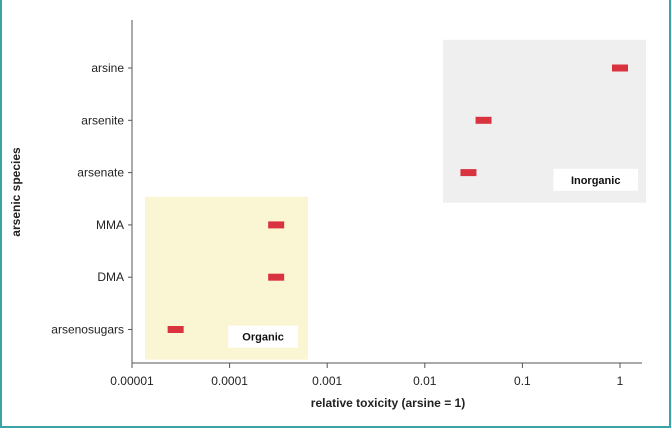 The image size is (671, 430). What do you see at coordinates (100, 173) in the screenshot?
I see `y-tick-label: arsenate` at bounding box center [100, 173].